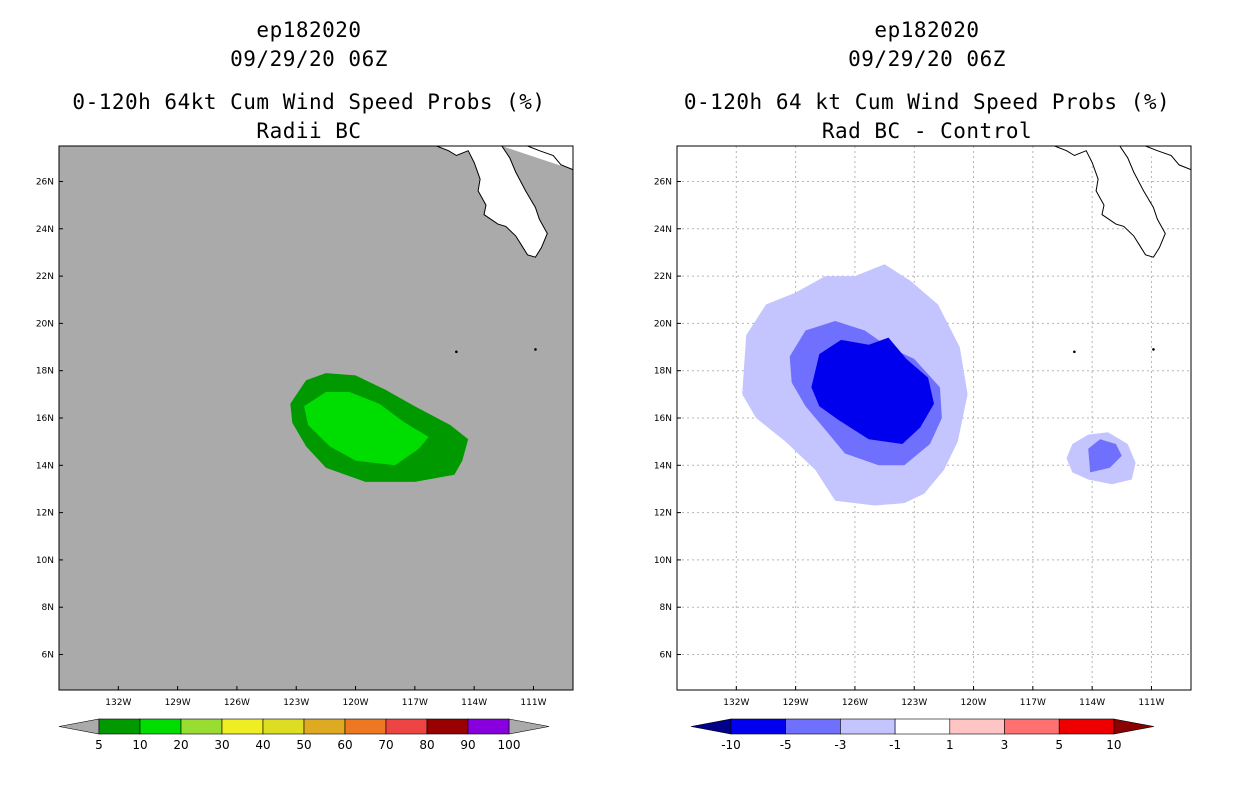 The image size is (1236, 800). Describe the element at coordinates (840, 745) in the screenshot. I see `colorbar-label: -3` at that location.